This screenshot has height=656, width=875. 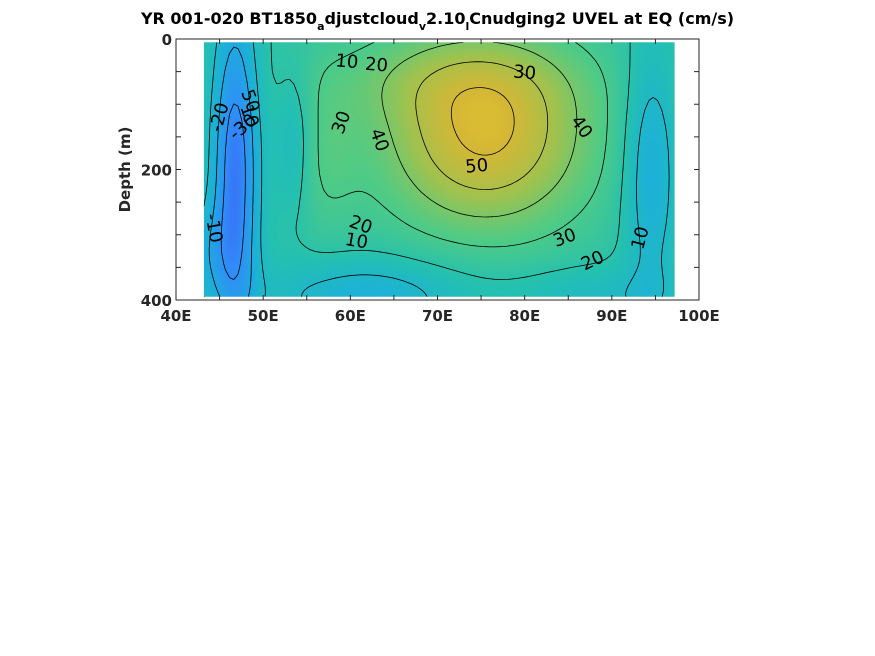 I want to click on y-tick-label: 200, so click(x=156, y=171).